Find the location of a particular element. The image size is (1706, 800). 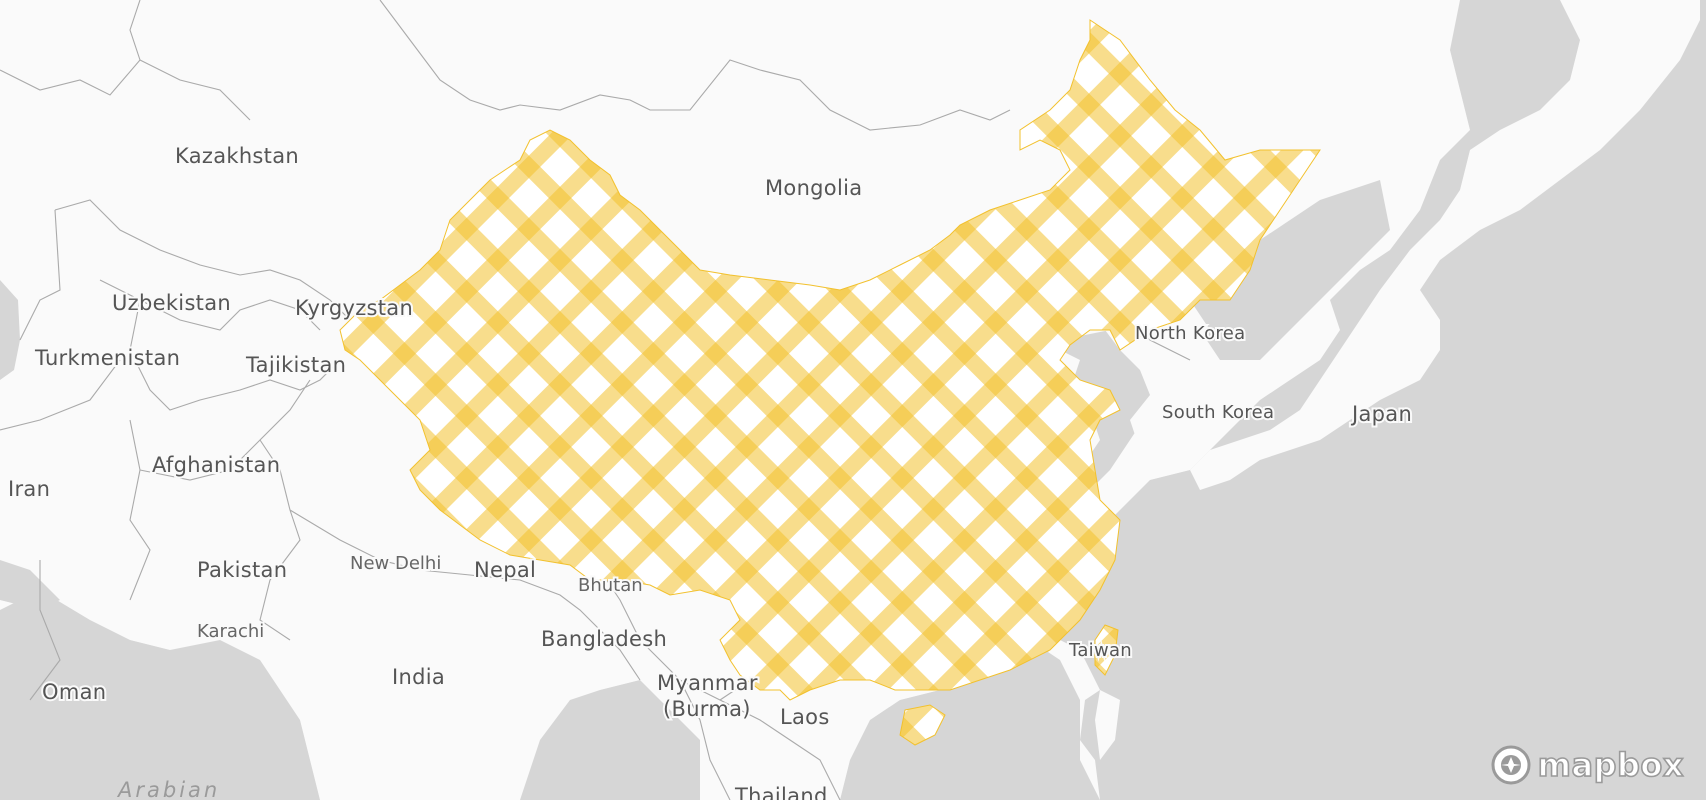

label-mongolia: Mongolia is located at coordinates (813, 188).